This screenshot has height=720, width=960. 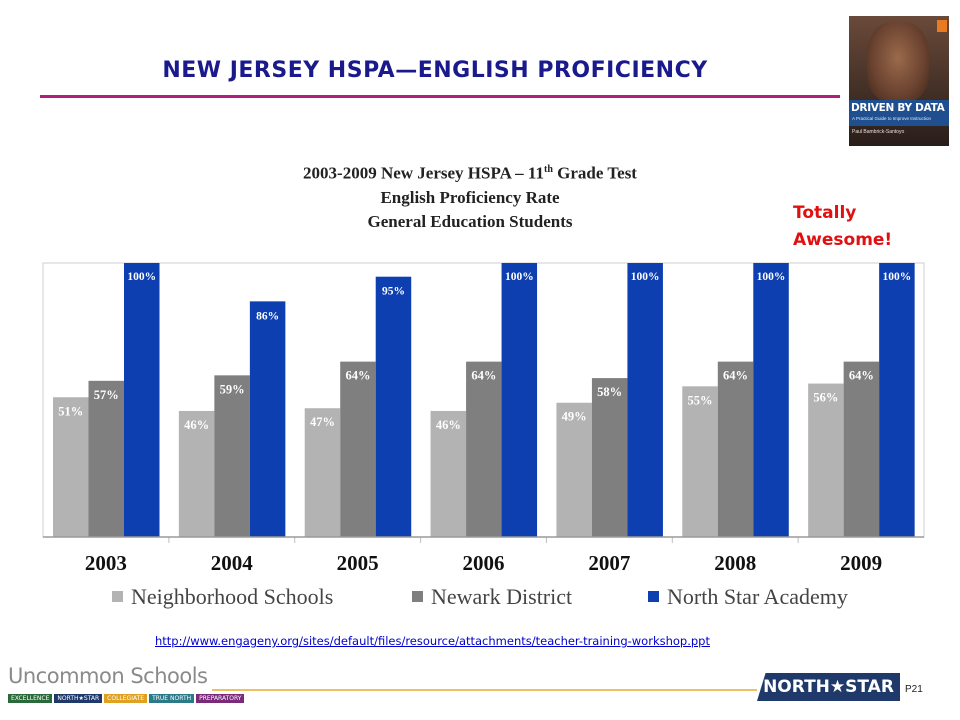 What do you see at coordinates (828, 687) in the screenshot?
I see `north-star-logo: NORTH★STAR` at bounding box center [828, 687].